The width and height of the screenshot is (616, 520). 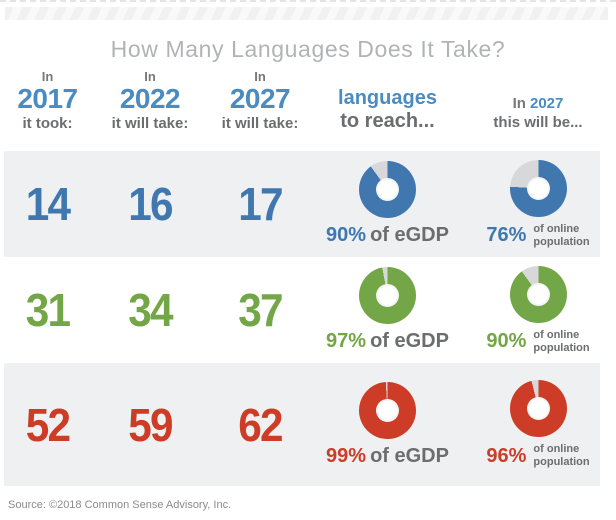 What do you see at coordinates (48, 310) in the screenshot?
I see `languages-count-2017: 31` at bounding box center [48, 310].